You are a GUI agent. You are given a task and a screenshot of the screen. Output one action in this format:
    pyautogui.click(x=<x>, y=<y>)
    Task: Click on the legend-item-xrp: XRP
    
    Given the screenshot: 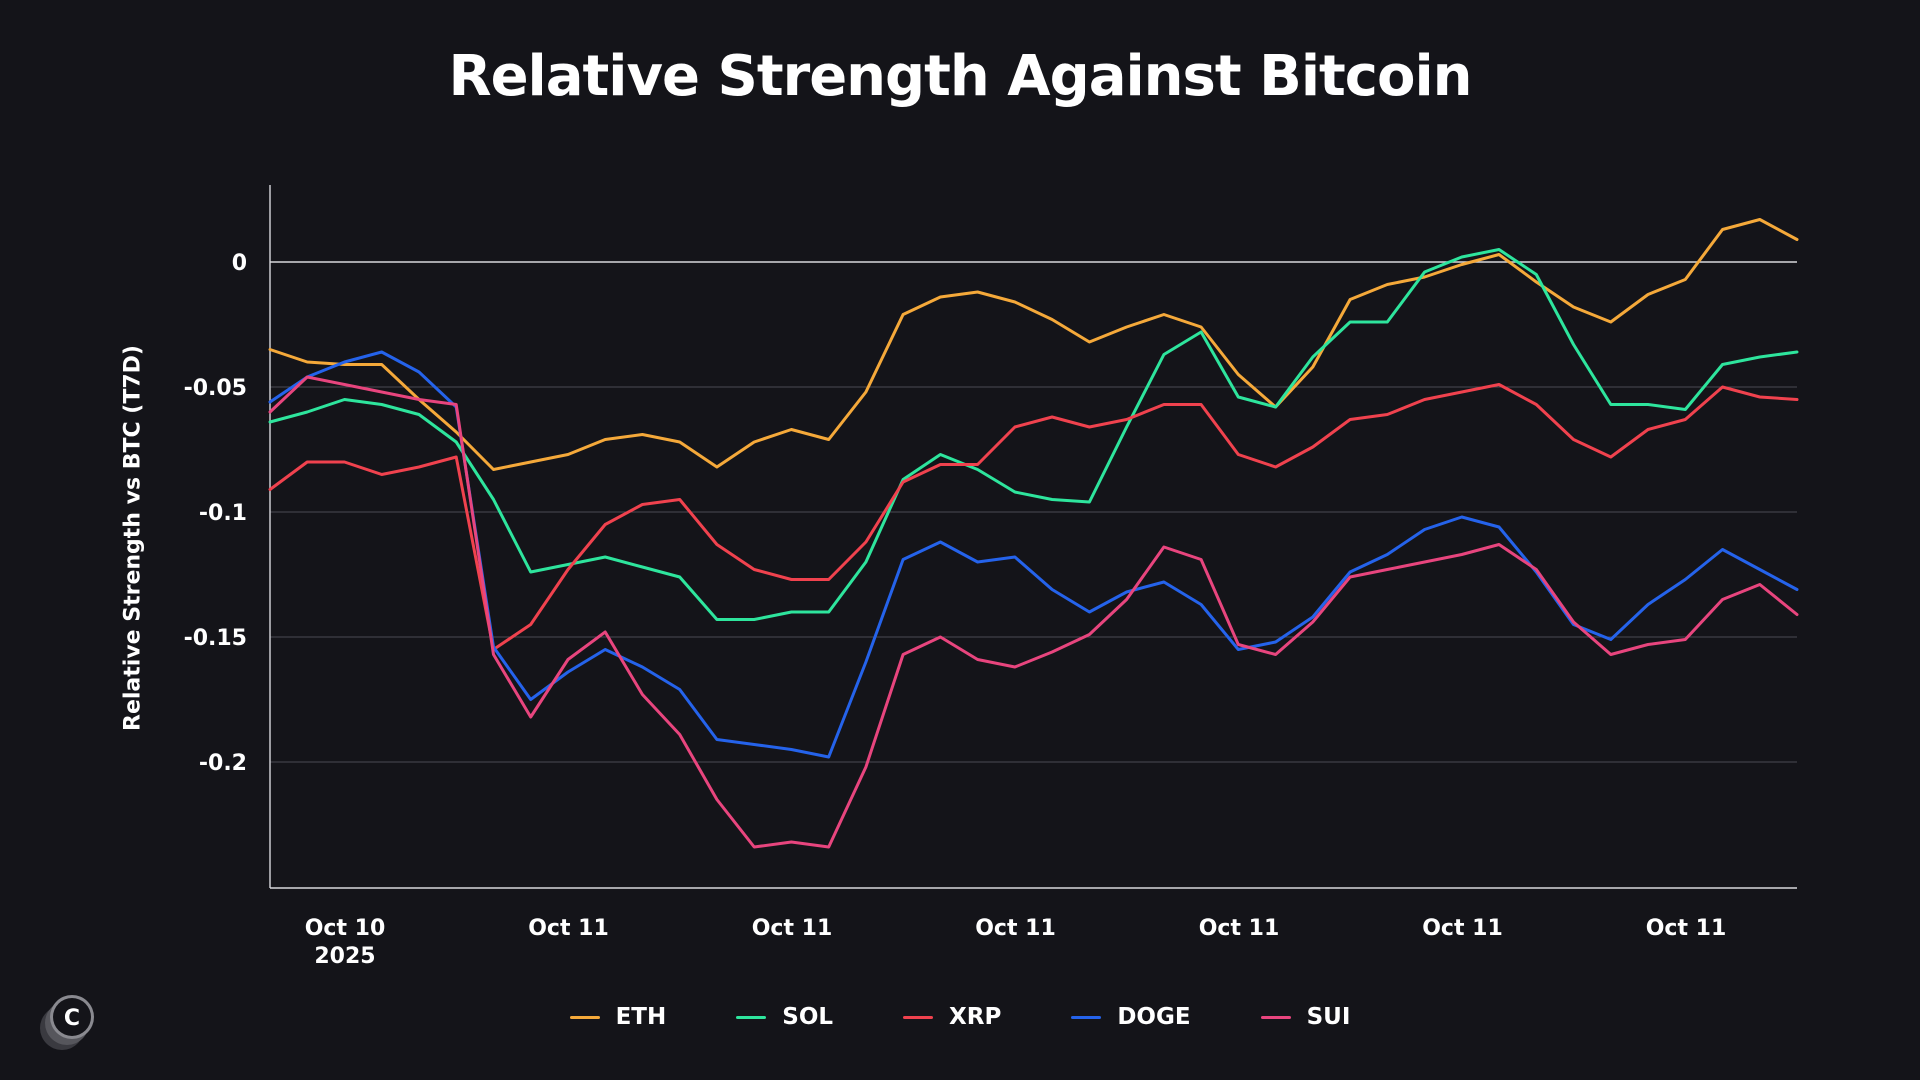 What is the action you would take?
    pyautogui.click(x=952, y=1017)
    